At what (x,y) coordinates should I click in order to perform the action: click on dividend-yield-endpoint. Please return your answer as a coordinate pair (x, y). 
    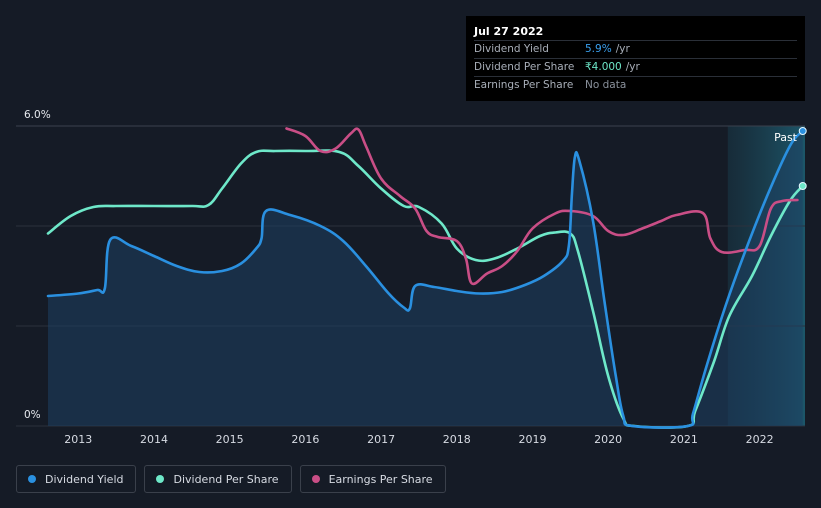
    Looking at the image, I should click on (802, 131).